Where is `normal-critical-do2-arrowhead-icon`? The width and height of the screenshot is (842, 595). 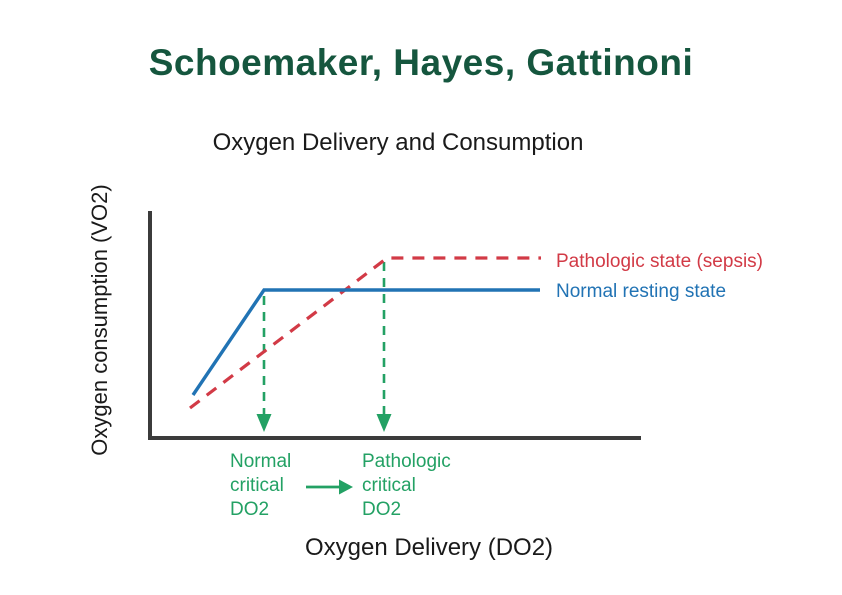
normal-critical-do2-arrowhead-icon is located at coordinates (264, 423).